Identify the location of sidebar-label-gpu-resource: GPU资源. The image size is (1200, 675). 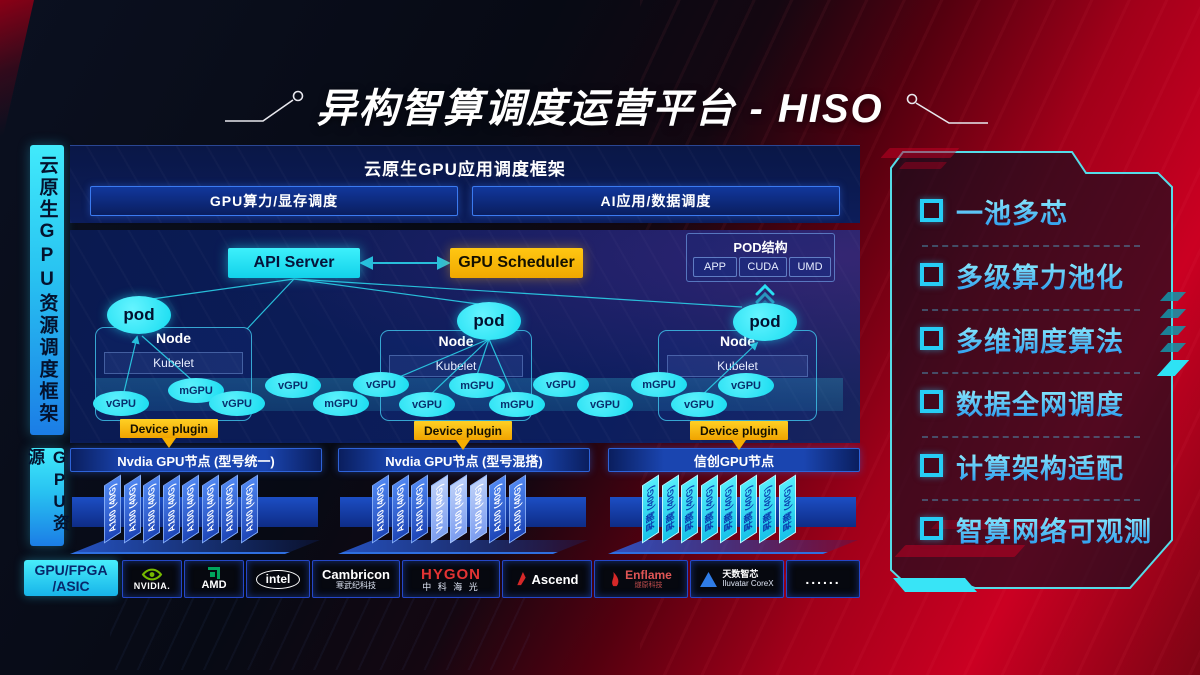
(47, 497).